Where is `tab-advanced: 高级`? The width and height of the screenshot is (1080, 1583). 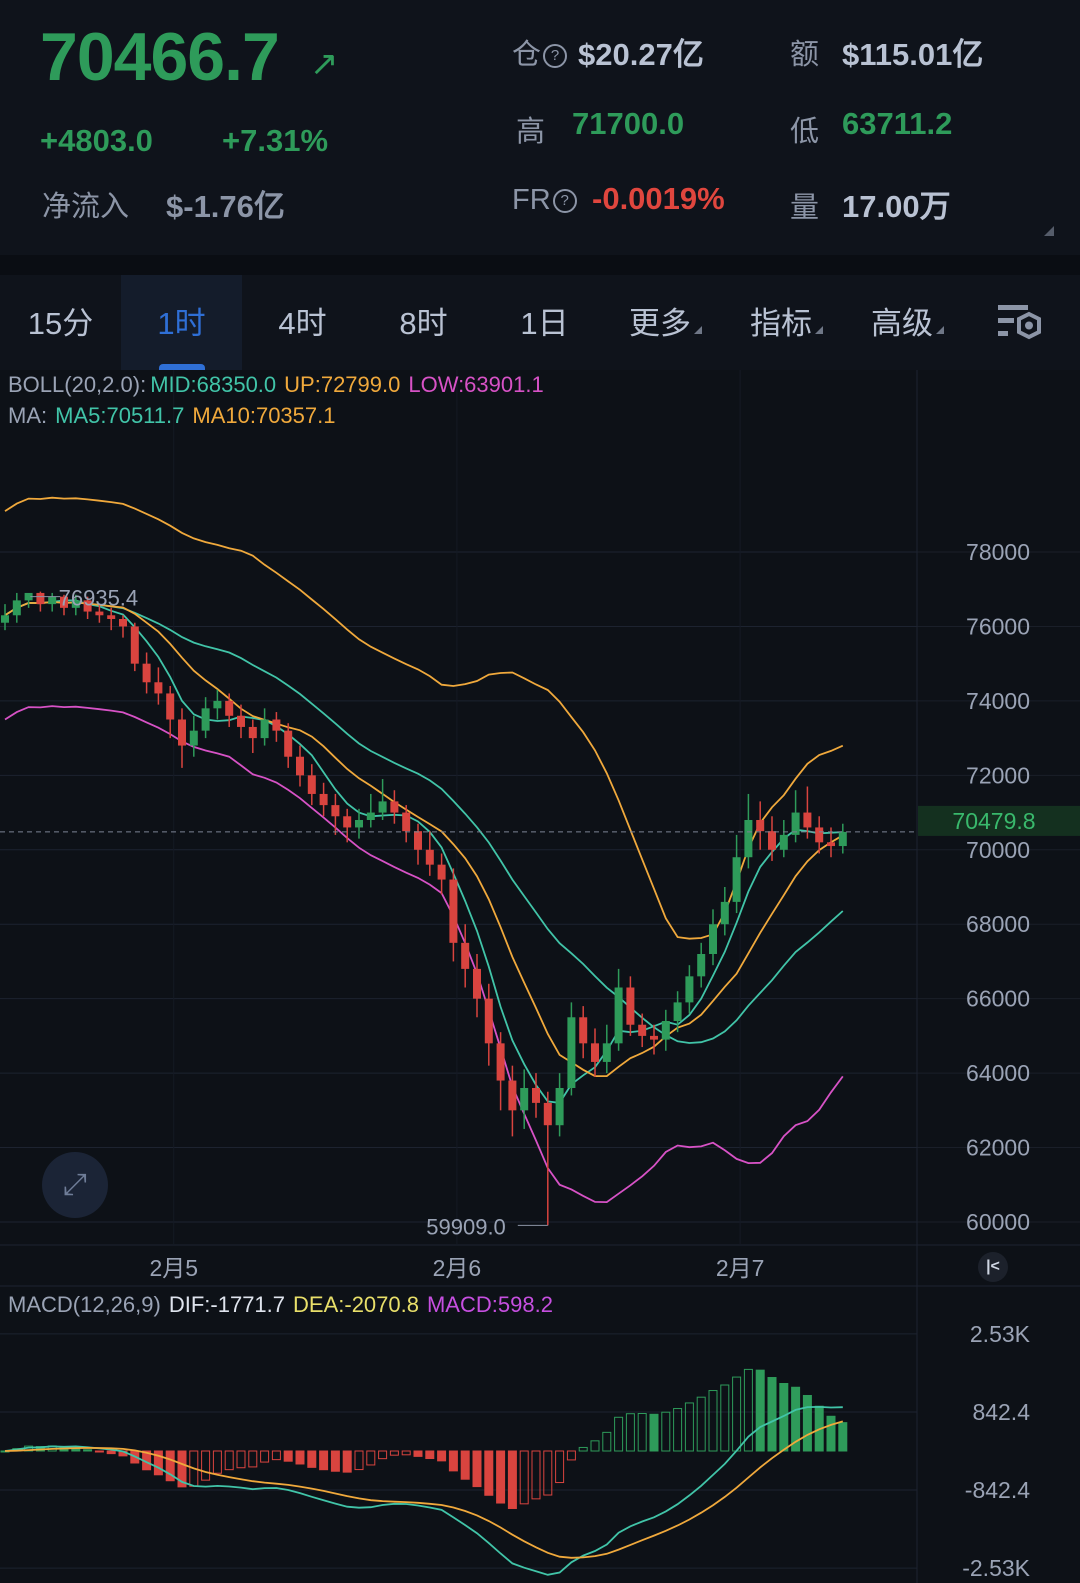 tab-advanced: 高级 is located at coordinates (907, 322).